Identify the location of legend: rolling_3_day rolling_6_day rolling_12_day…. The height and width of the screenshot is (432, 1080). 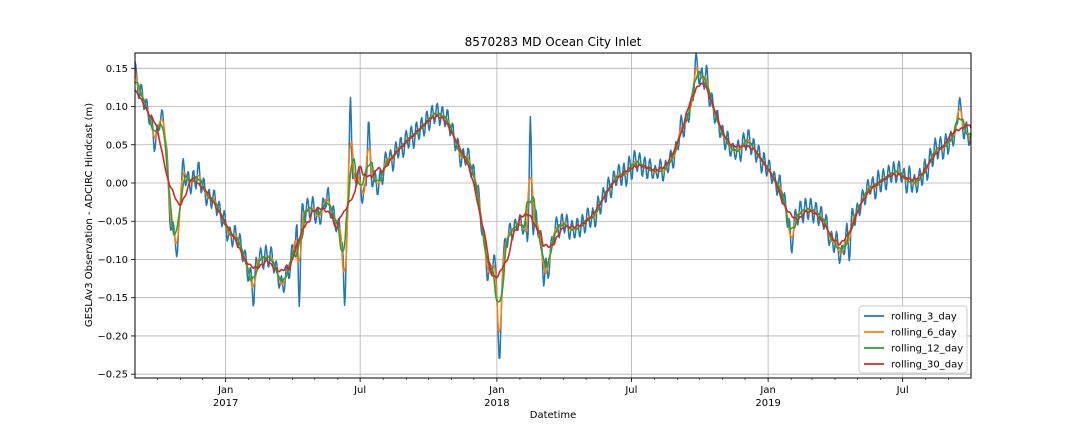
(913, 339).